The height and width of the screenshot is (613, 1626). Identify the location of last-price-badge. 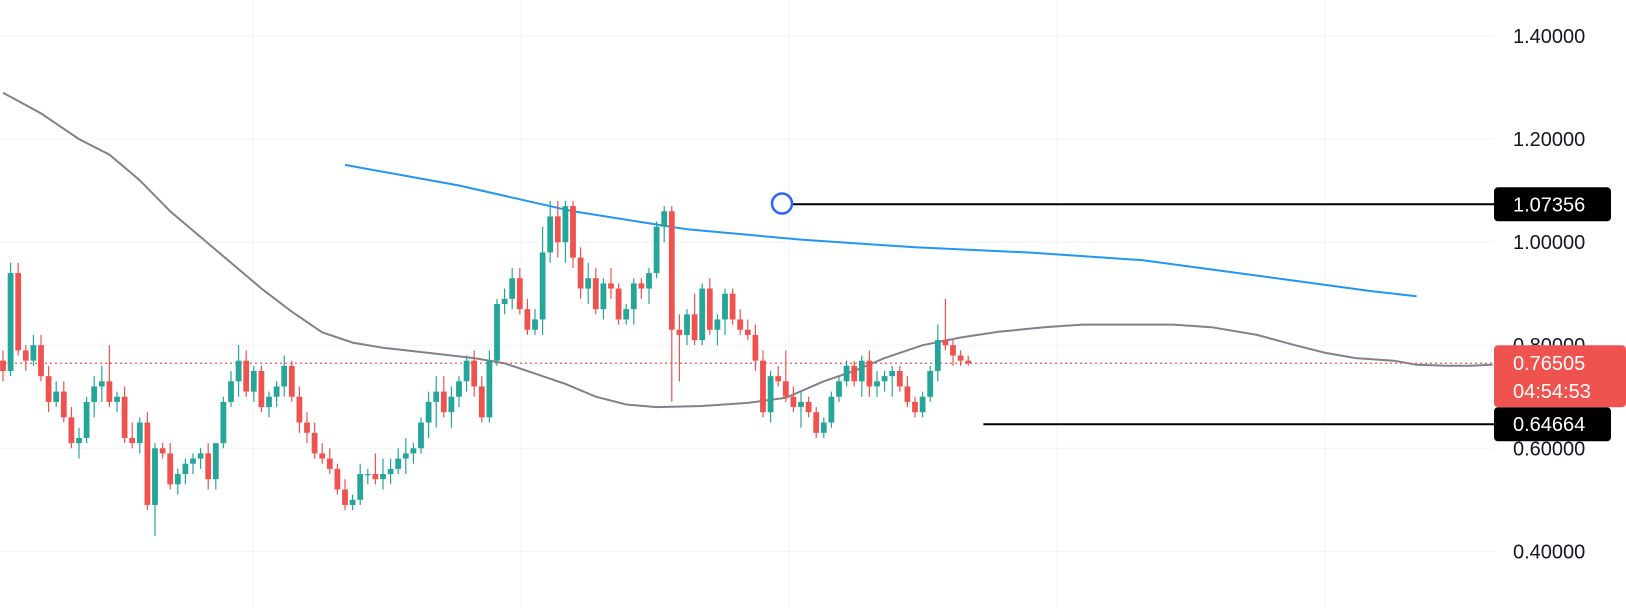
(1560, 376).